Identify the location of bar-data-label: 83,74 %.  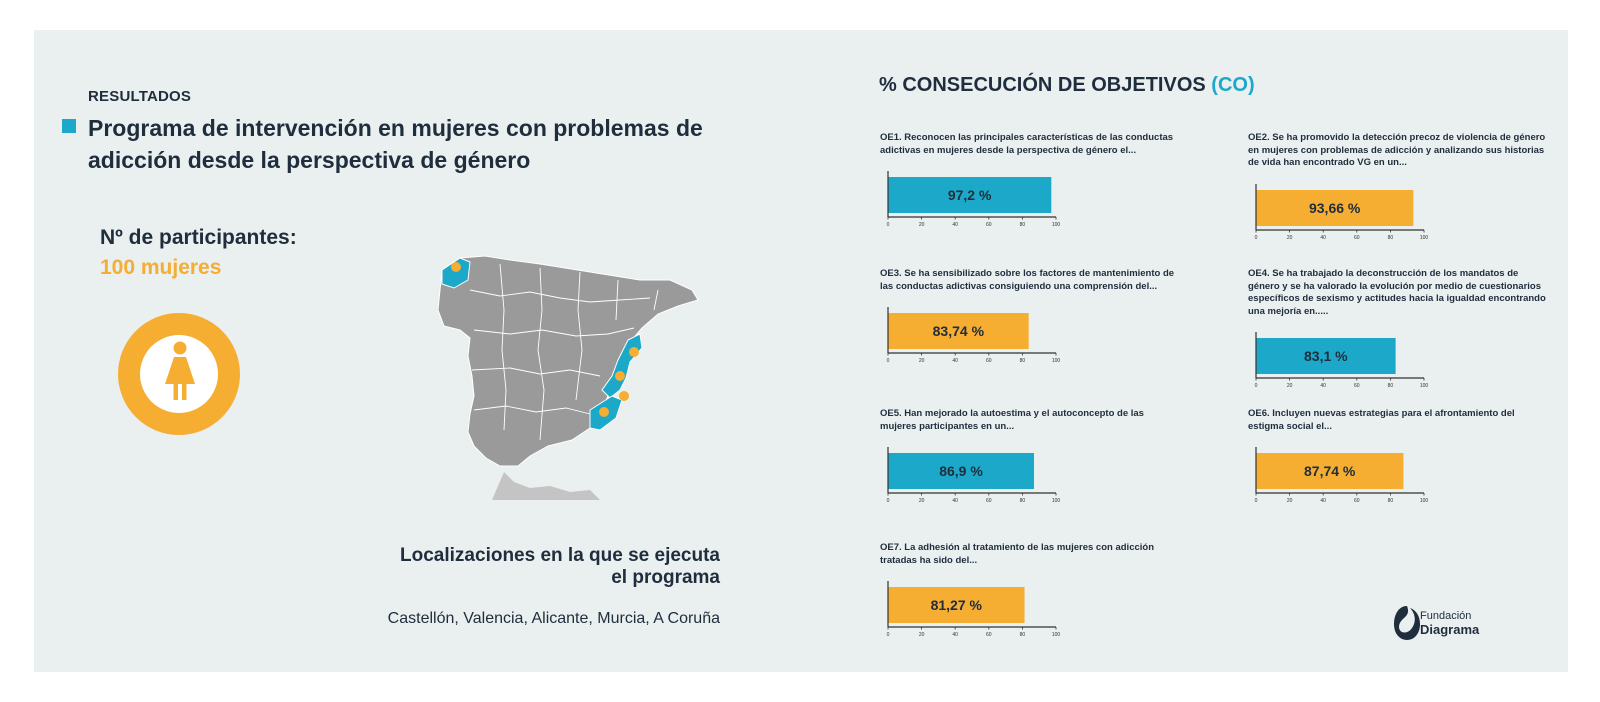
(959, 331).